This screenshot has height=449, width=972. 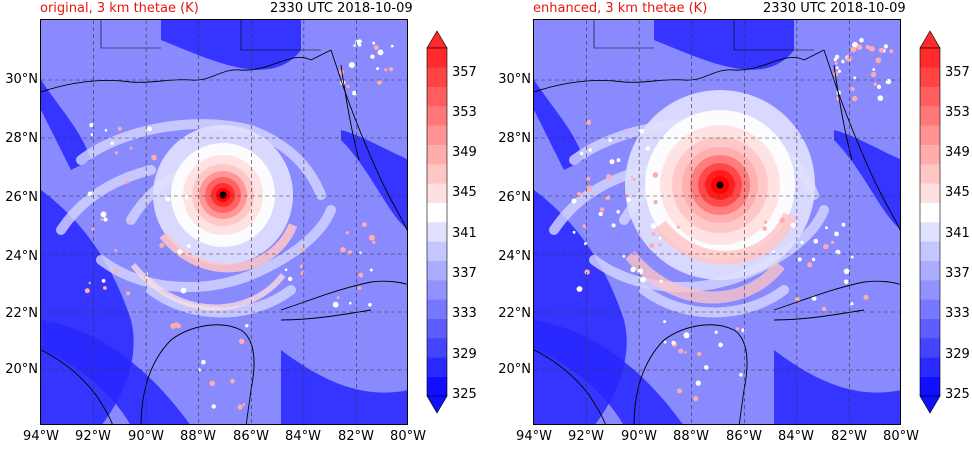 I want to click on right-panel-title: enhanced, 3 km thetae (K), so click(x=620, y=8).